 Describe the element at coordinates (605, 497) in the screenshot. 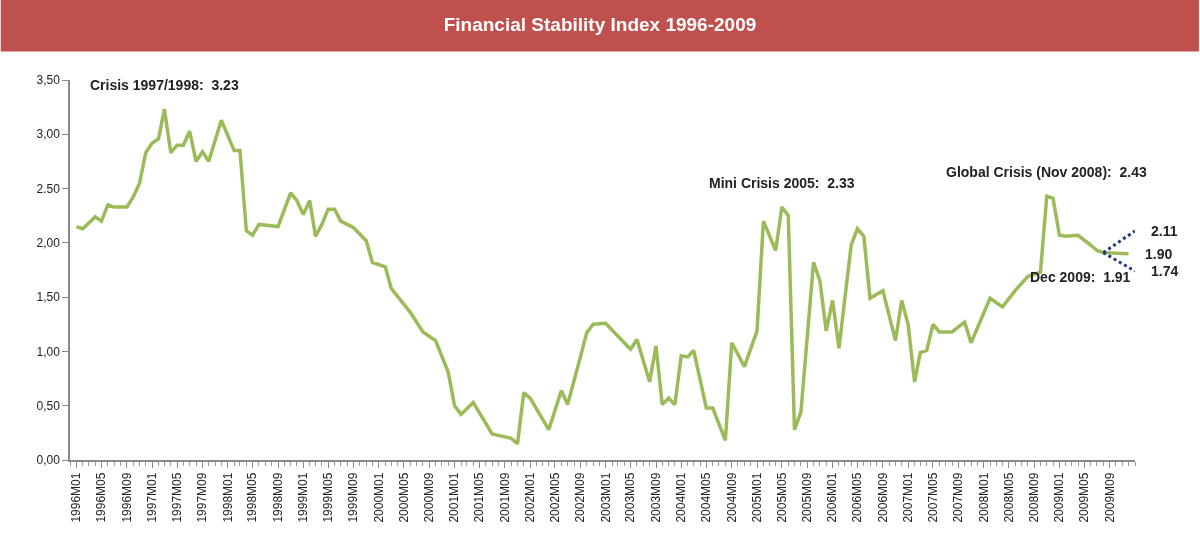

I see `x-tick-label: 2003M01` at that location.